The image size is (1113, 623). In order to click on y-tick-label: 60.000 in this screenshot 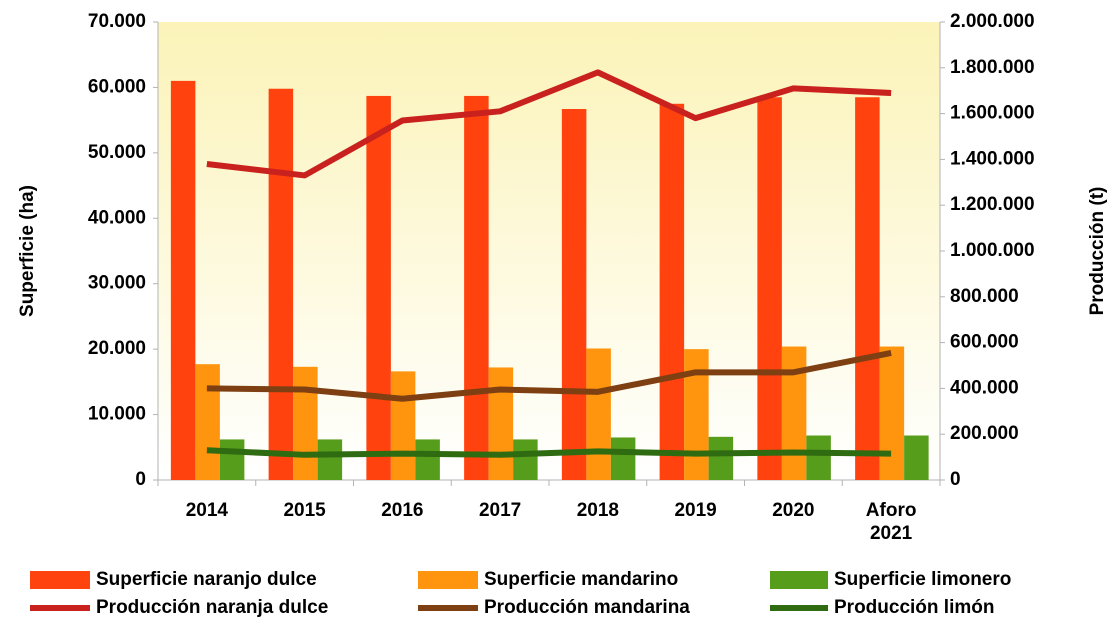, I will do `click(117, 86)`.